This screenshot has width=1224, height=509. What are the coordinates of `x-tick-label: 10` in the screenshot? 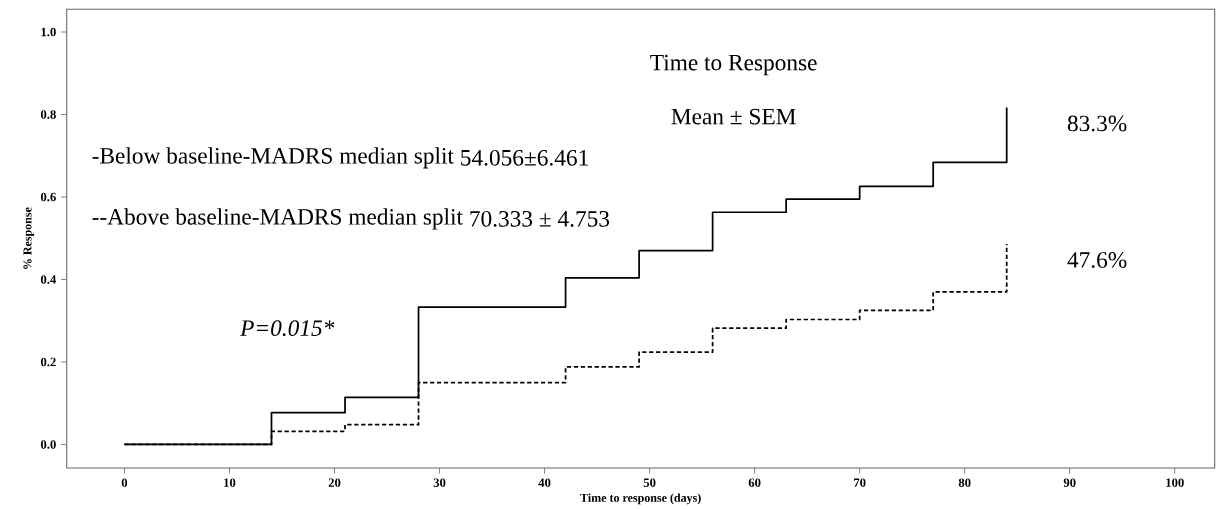 It's located at (230, 483).